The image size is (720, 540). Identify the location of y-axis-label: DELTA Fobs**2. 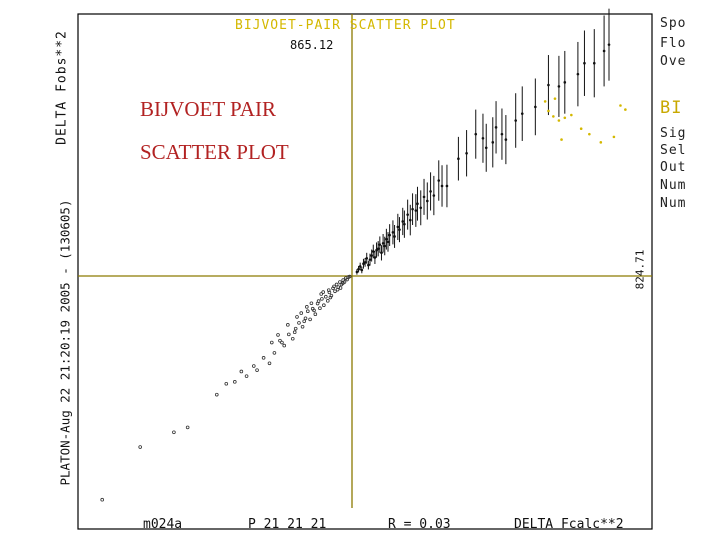
(62, 87).